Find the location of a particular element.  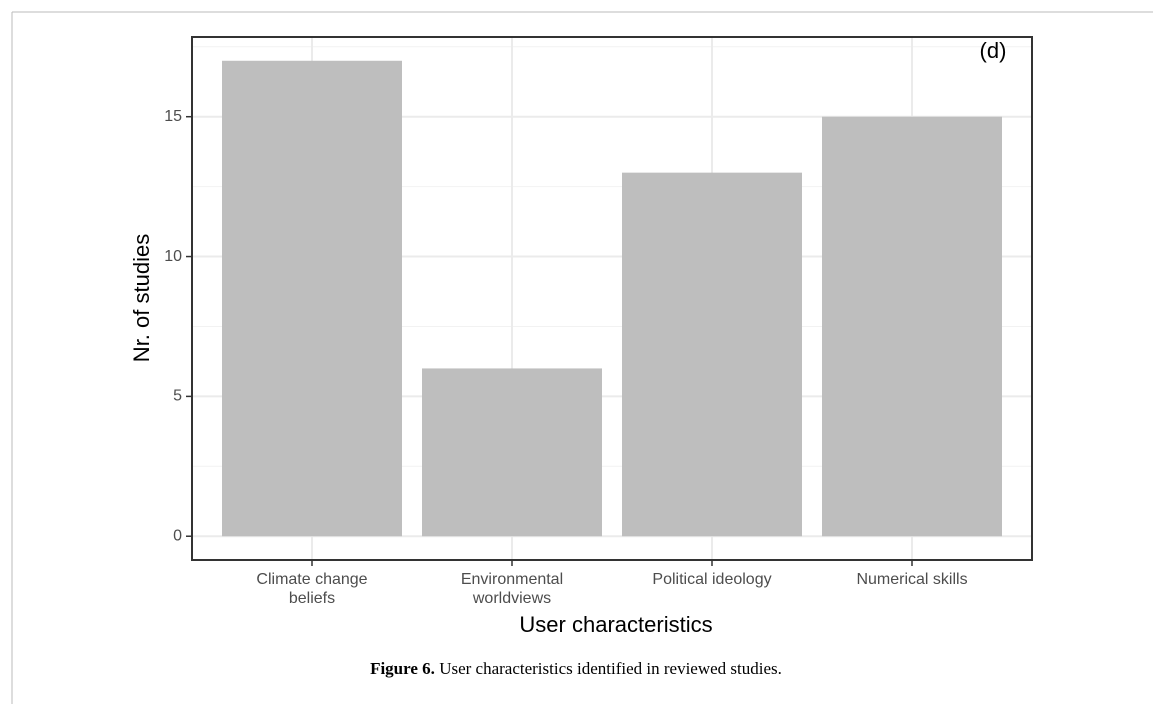

y-tick-label: 5 is located at coordinates (177, 396).